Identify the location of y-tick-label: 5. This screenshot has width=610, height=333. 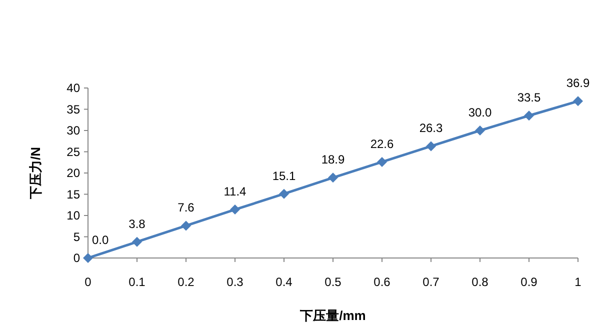
(76, 237).